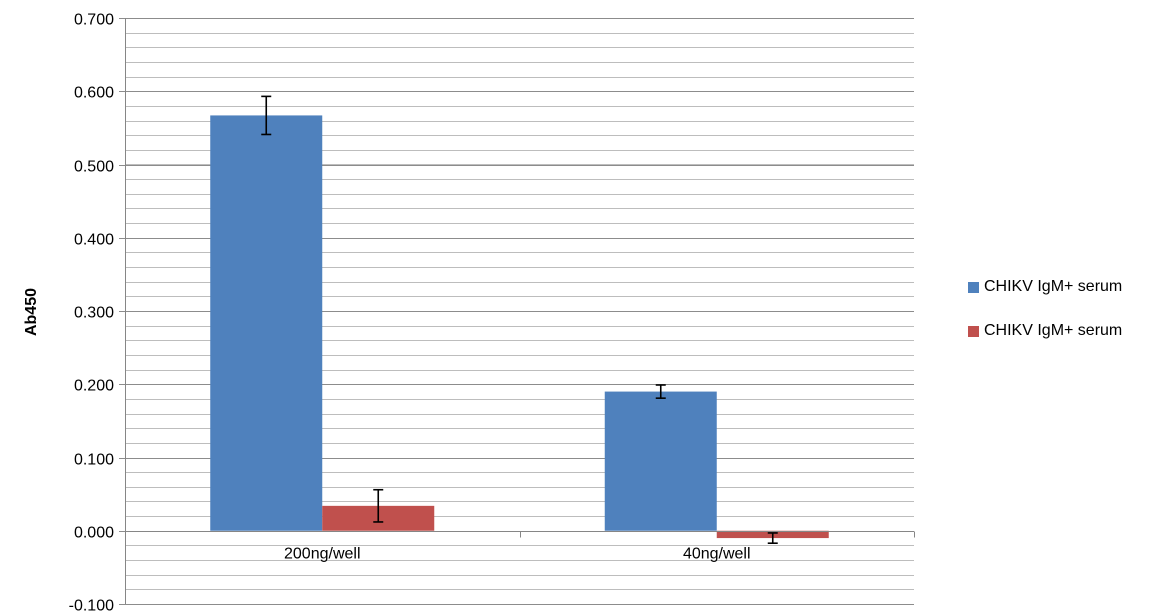  I want to click on y-tick-label: -0.100, so click(91, 606).